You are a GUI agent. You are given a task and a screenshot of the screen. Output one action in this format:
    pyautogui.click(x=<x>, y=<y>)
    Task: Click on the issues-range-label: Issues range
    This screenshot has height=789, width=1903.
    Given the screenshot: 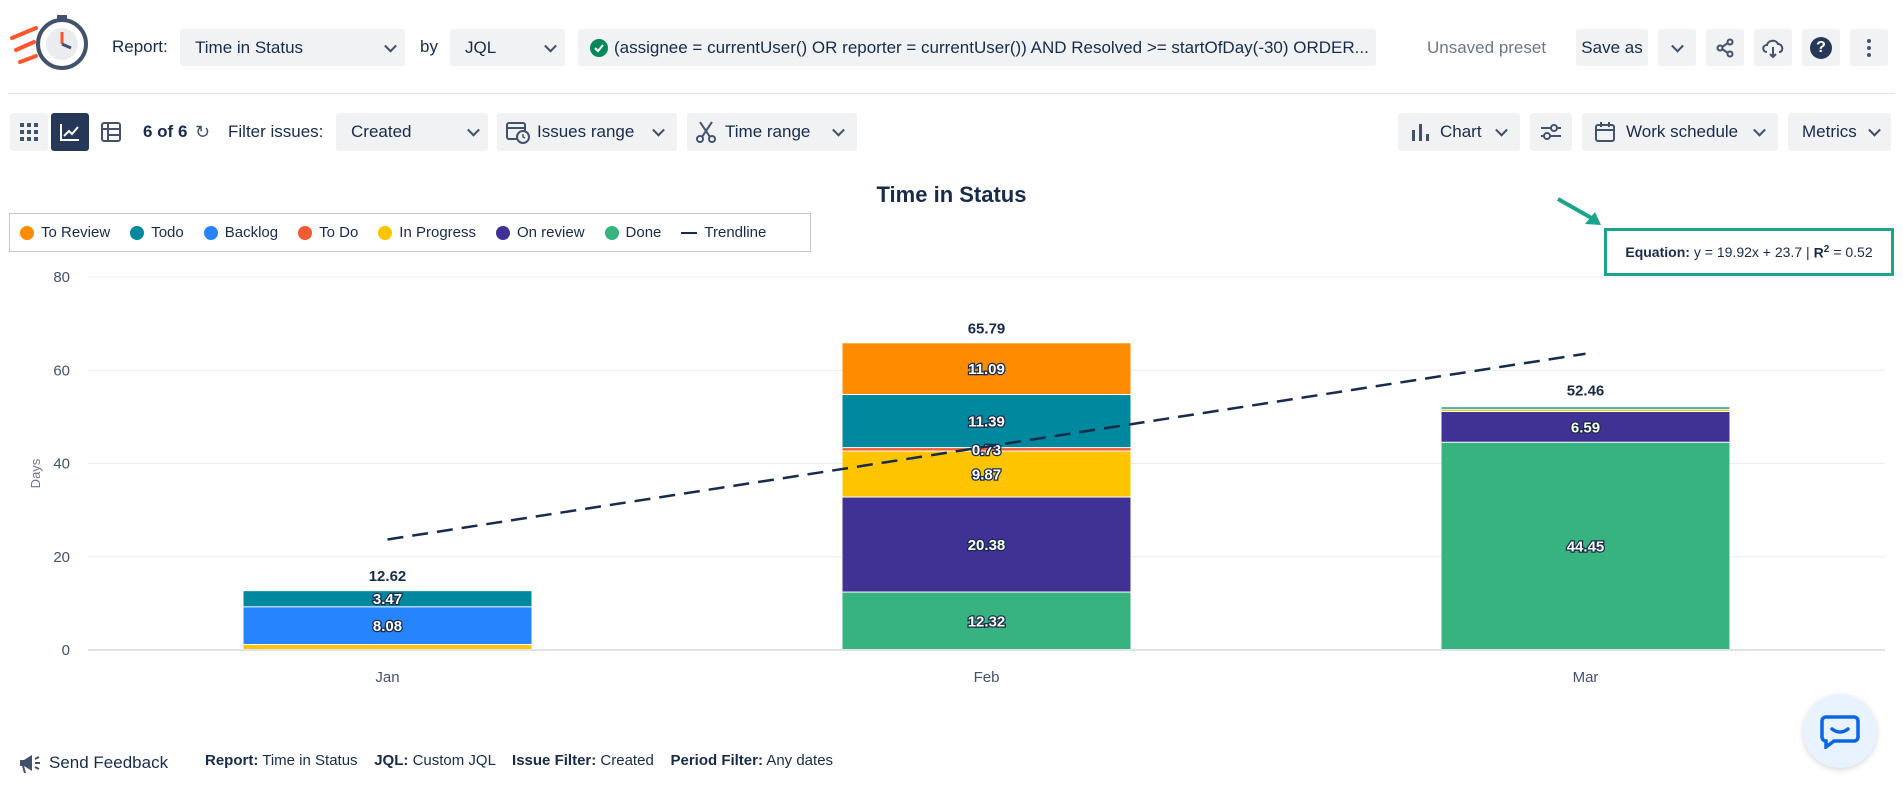 What is the action you would take?
    pyautogui.click(x=586, y=131)
    